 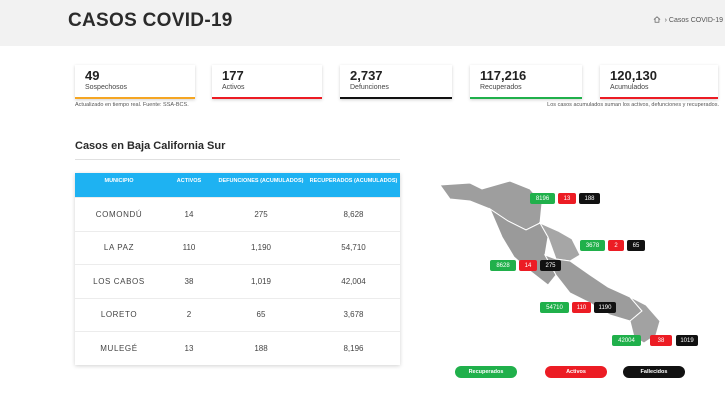 I want to click on table-row: LORETO 2 65 3,678, so click(x=237, y=314).